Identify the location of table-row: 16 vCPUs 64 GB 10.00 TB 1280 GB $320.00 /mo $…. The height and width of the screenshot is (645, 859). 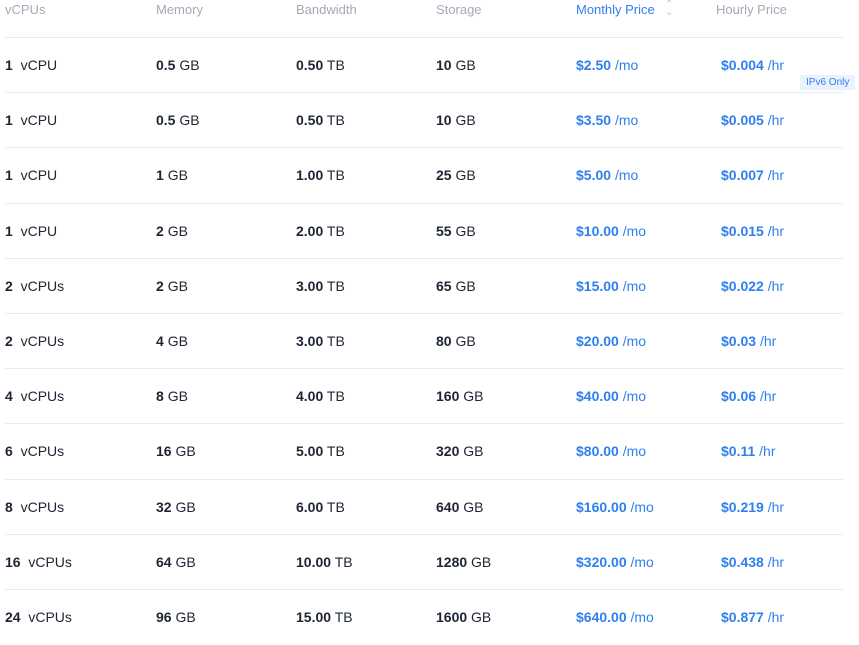
(424, 561).